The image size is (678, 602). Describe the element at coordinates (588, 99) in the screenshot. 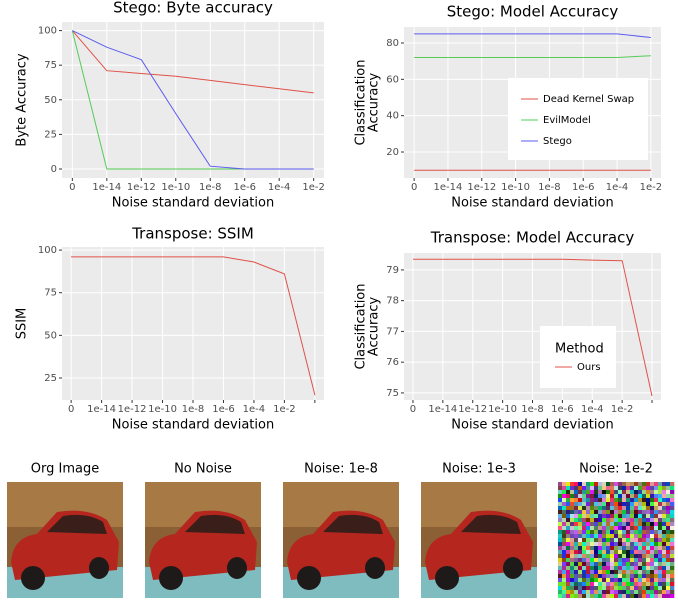

I see `legend-label: Dead Kernel Swap` at that location.